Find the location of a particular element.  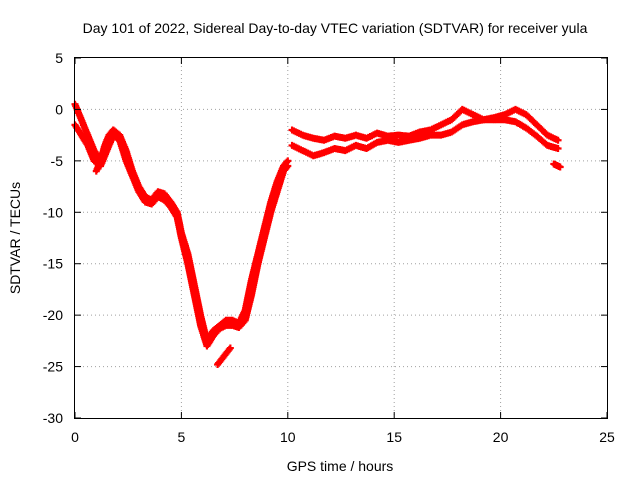

x-tick-label: 10 is located at coordinates (288, 437).